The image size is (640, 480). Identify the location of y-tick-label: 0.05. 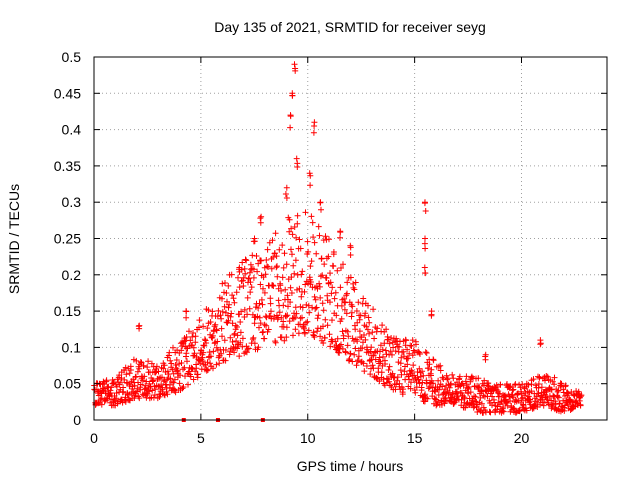
(67, 384).